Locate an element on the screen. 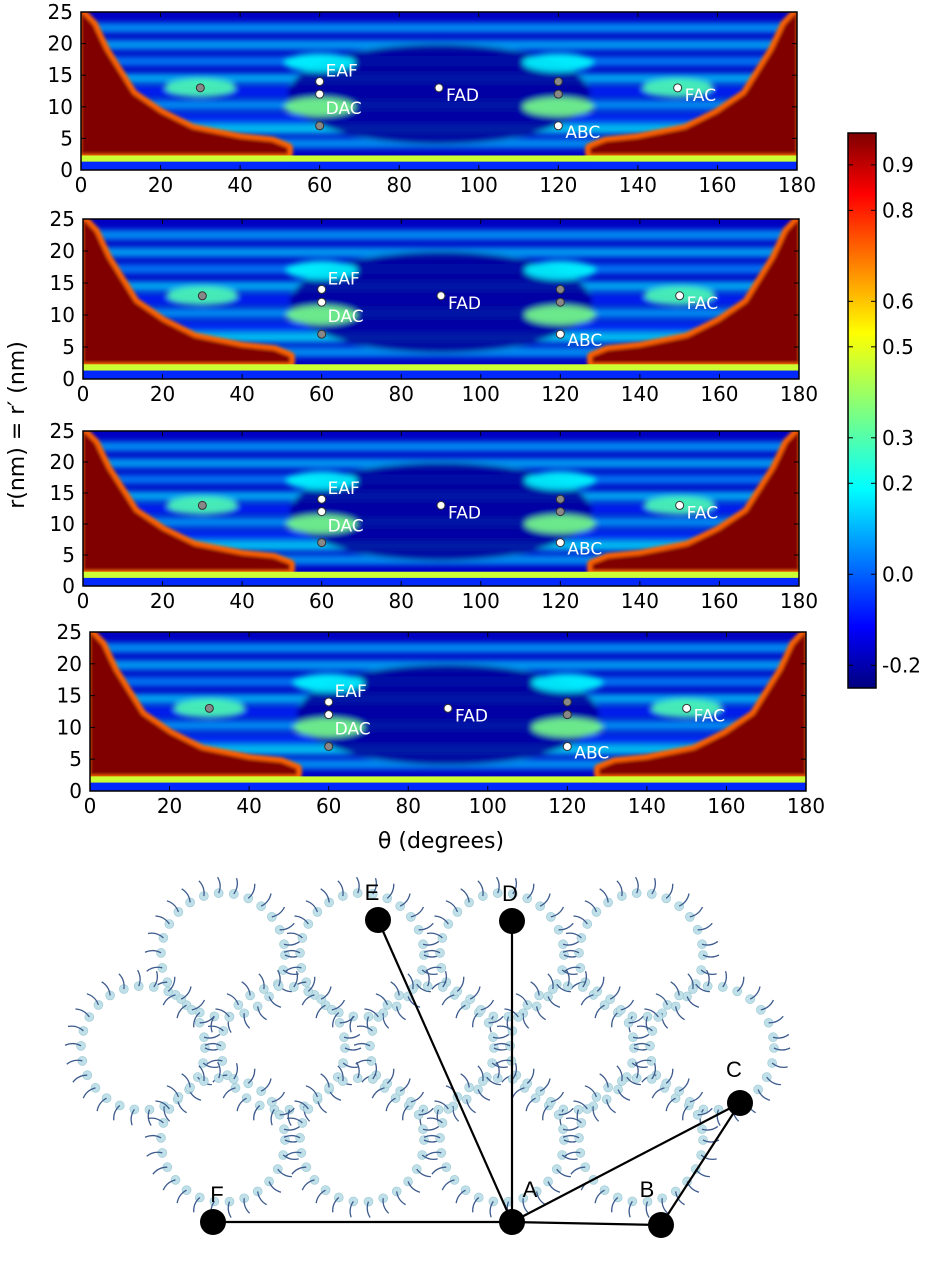 This screenshot has width=928, height=1262. marker-label: FAC is located at coordinates (702, 513).